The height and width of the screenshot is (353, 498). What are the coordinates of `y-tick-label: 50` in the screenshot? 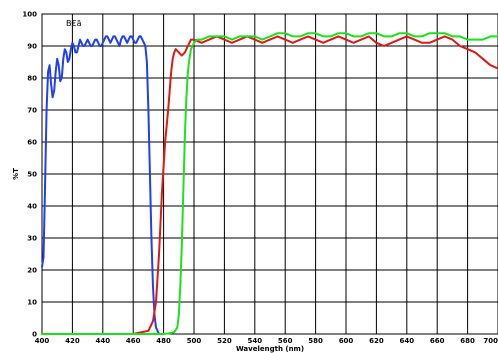 It's located at (32, 175).